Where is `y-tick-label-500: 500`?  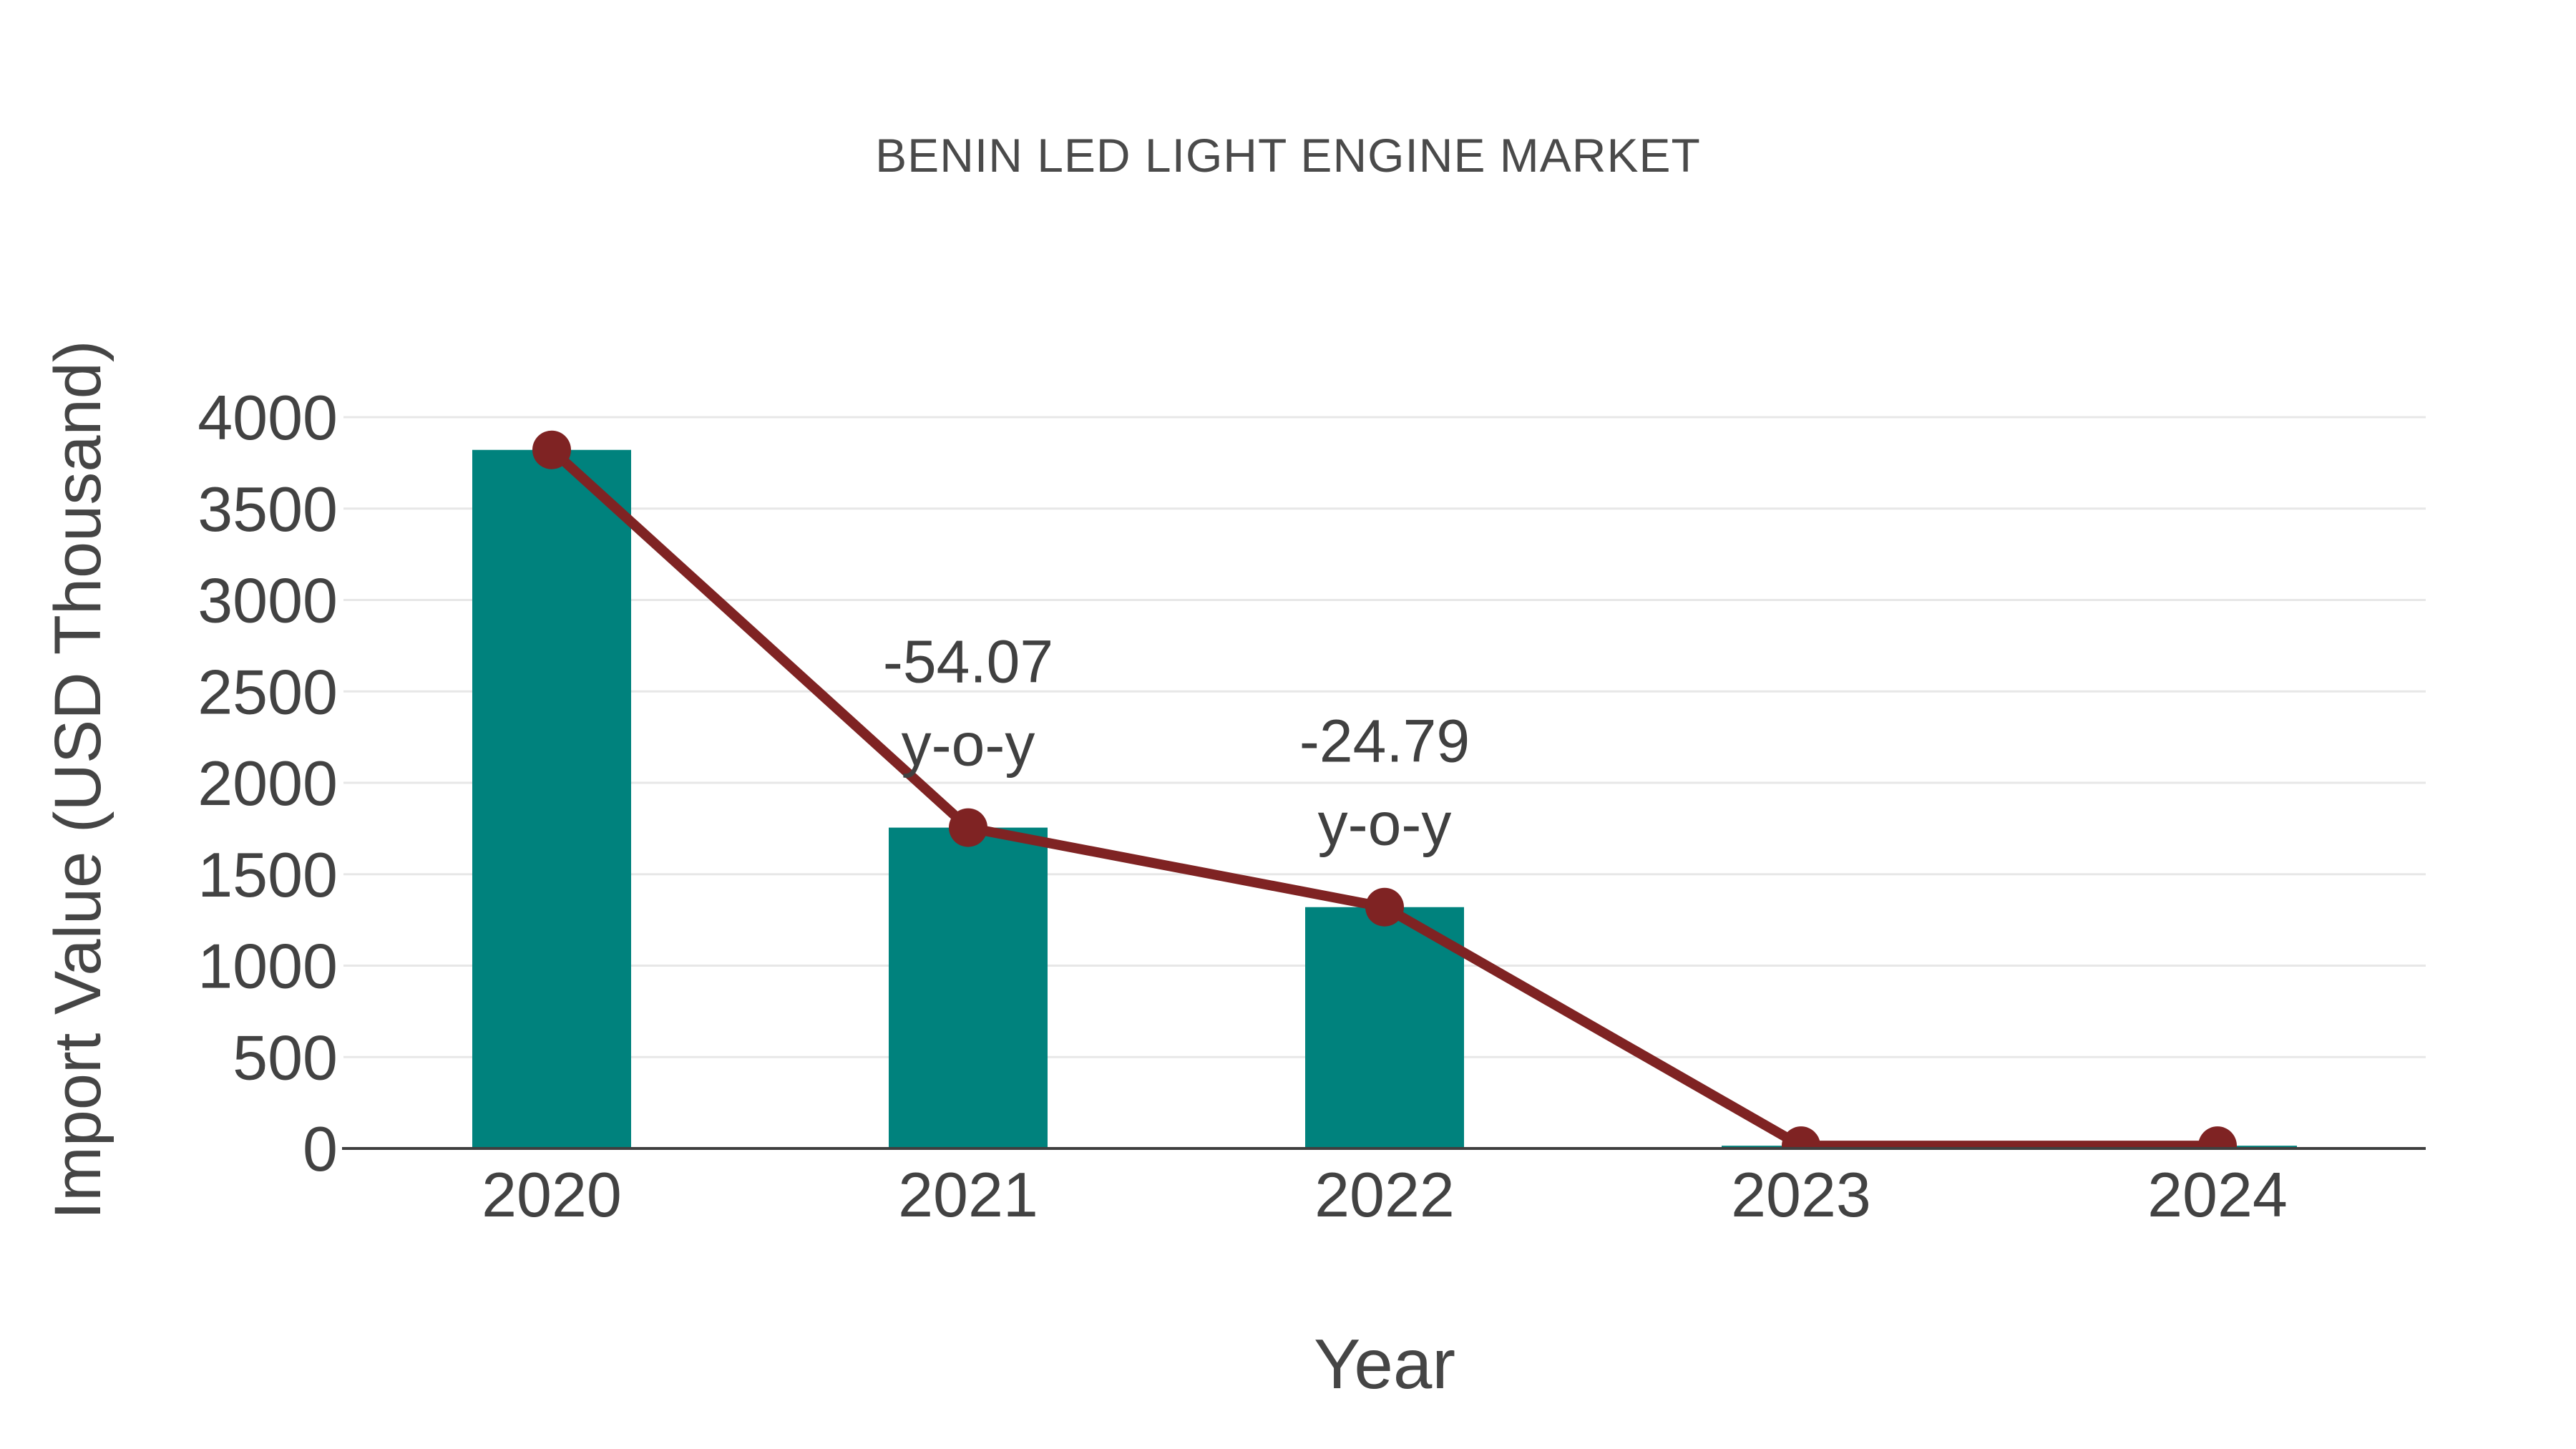
y-tick-label-500: 500 is located at coordinates (285, 1057).